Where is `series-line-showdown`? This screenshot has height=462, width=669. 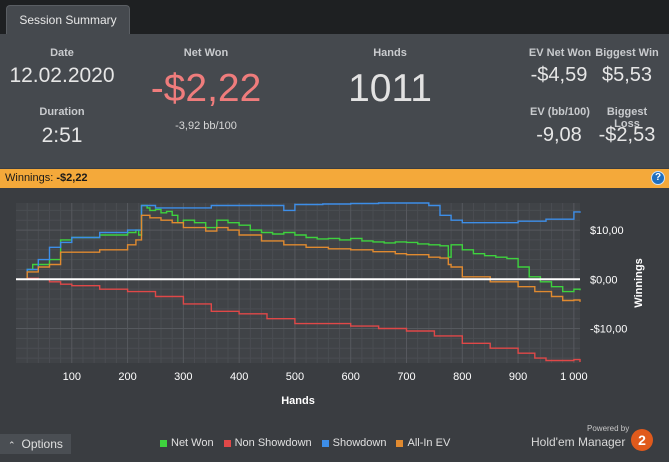
series-line-showdown is located at coordinates (298, 241).